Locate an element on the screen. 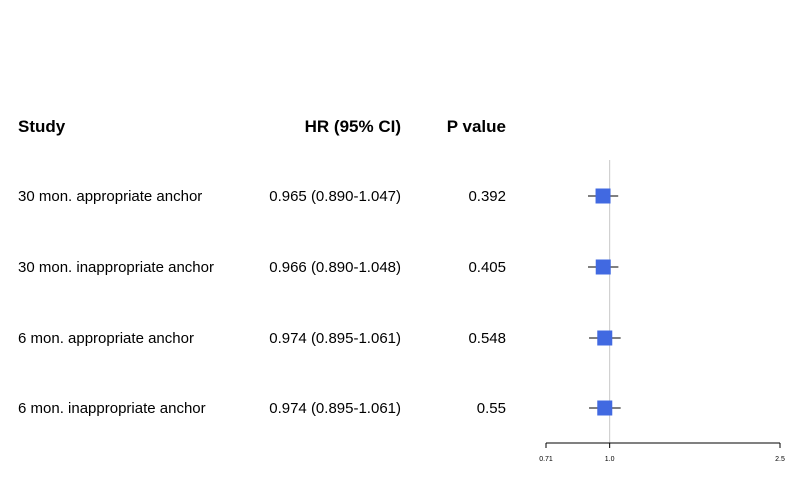 This screenshot has width=799, height=482. study-label: 6 mon. inappropriate anchor is located at coordinates (112, 408).